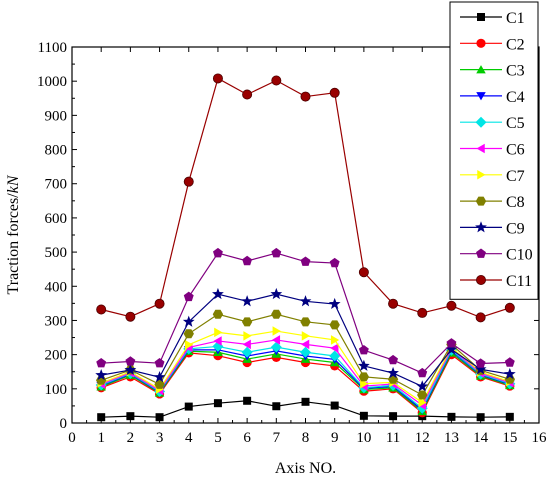  I want to click on x-tick-label: 3, so click(160, 438).